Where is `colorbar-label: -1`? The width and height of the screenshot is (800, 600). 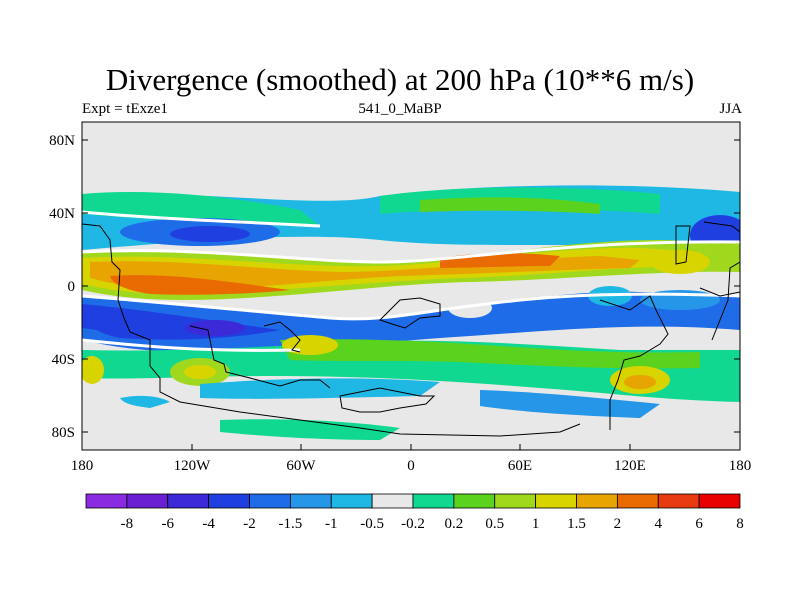 colorbar-label: -1 is located at coordinates (331, 524).